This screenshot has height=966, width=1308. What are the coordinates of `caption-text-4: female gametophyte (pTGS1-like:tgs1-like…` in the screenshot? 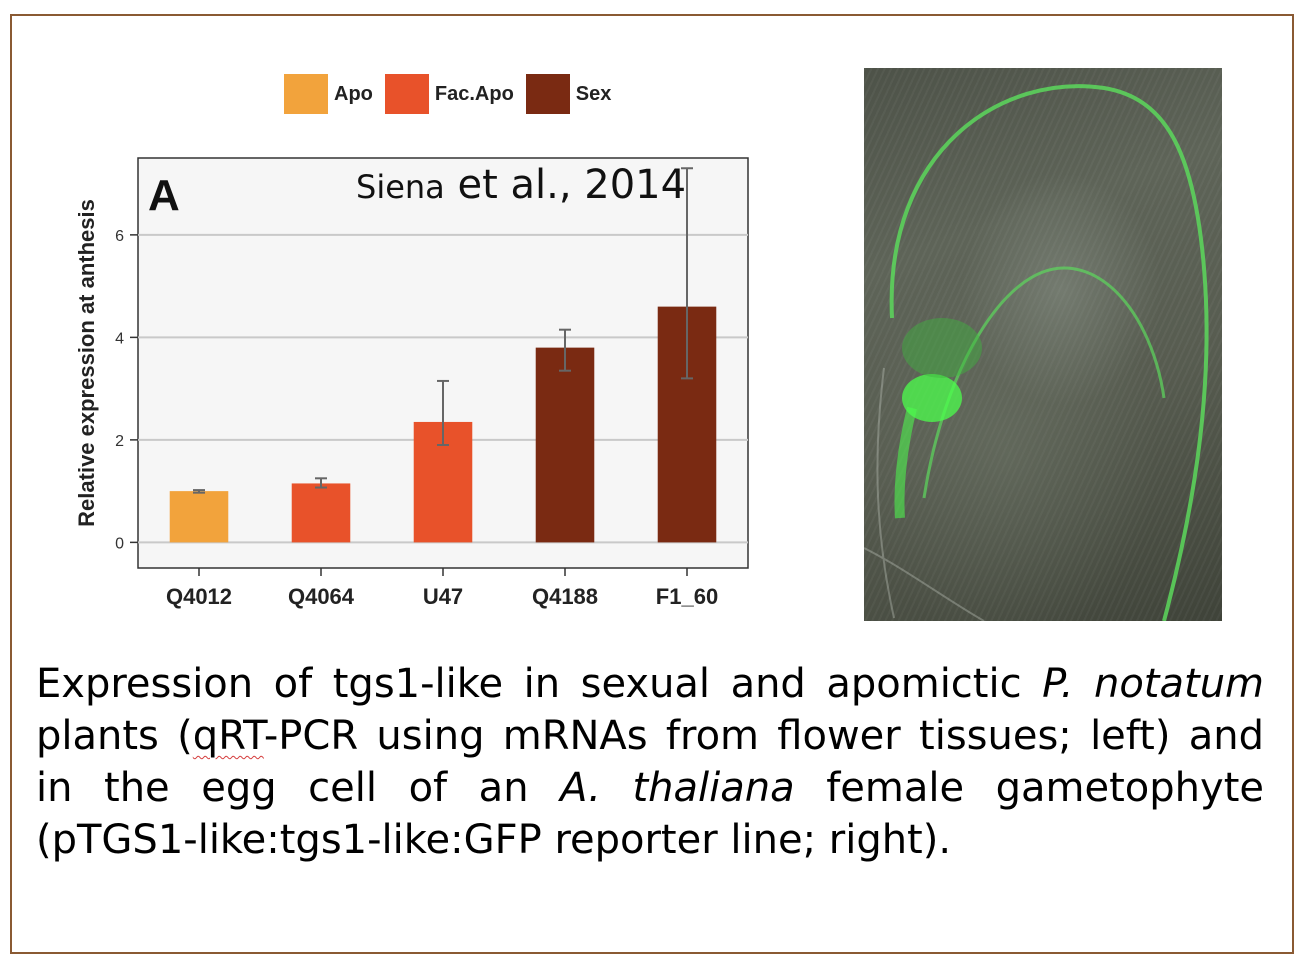 It's located at (650, 814).